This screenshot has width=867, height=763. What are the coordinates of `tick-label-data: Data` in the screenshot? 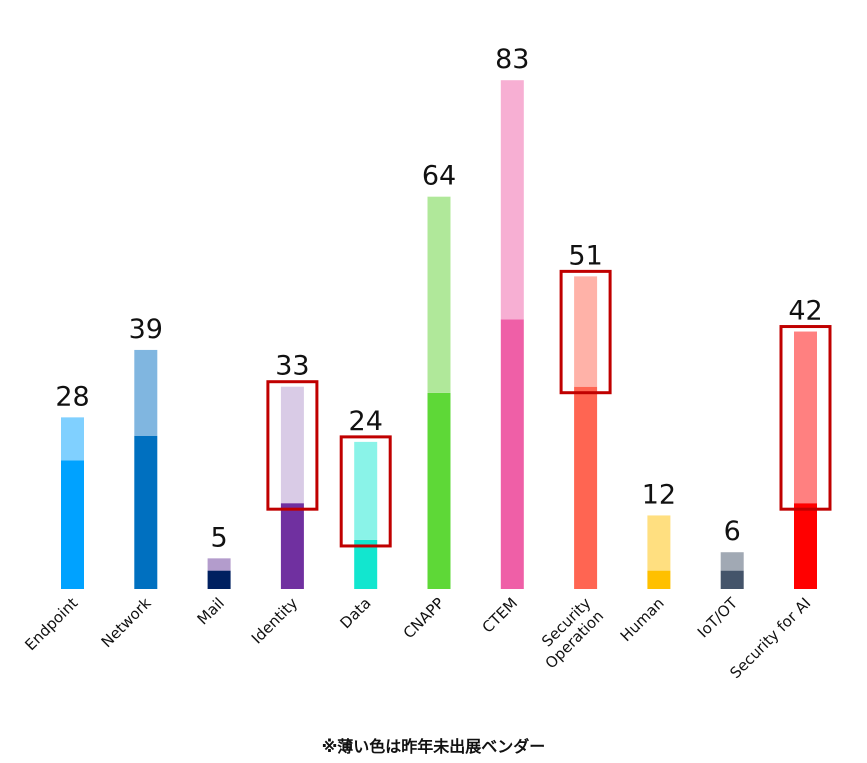 It's located at (355, 613).